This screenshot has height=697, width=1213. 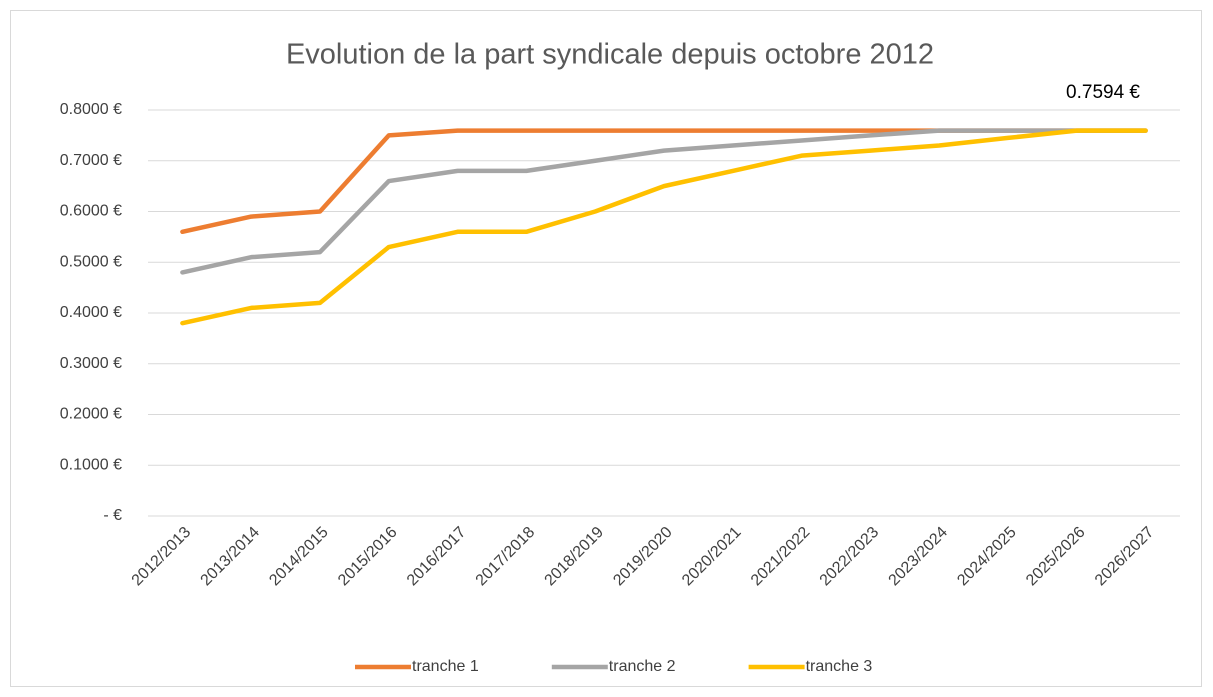 I want to click on legend-label: tranche 3, so click(x=839, y=666).